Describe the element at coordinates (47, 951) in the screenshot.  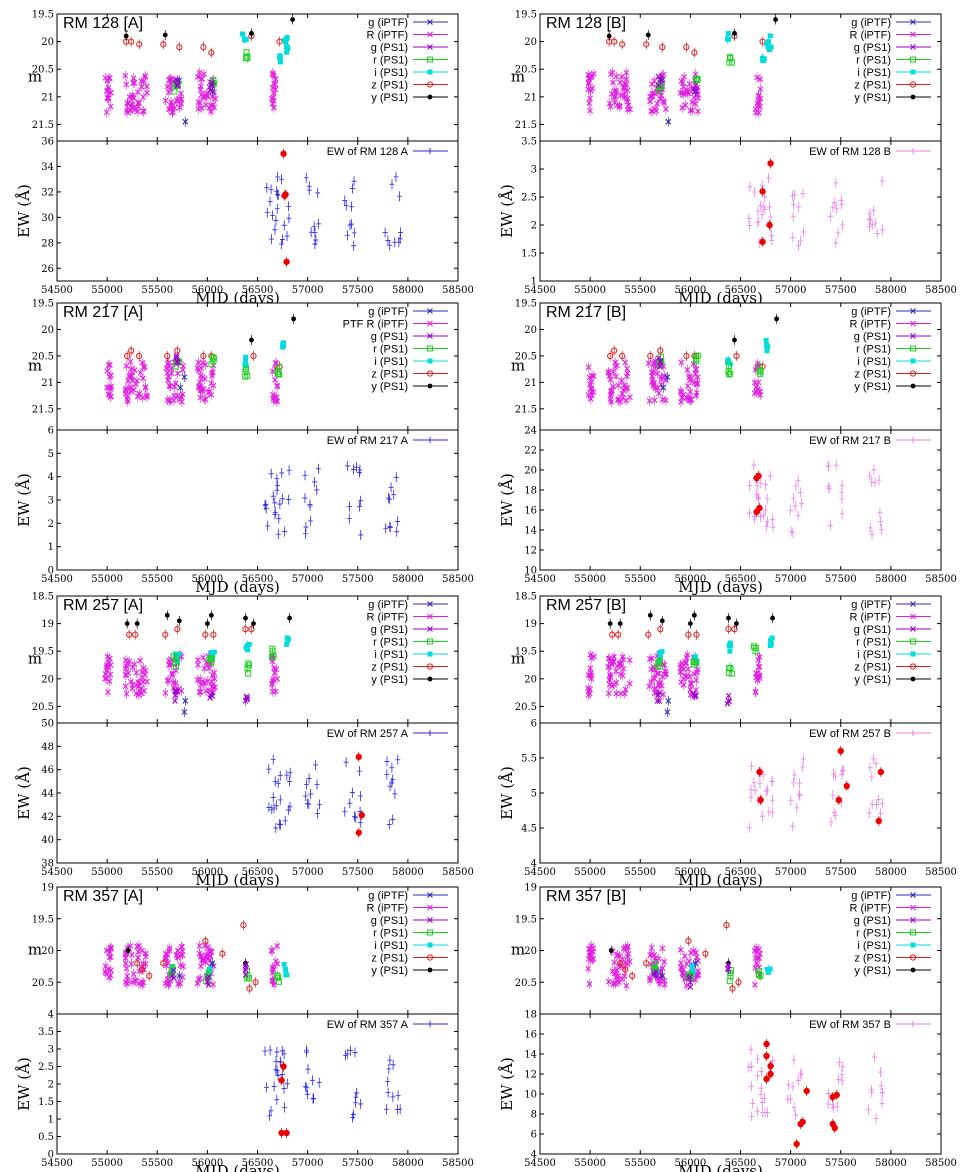
I see `mag-tick-label: 20` at that location.